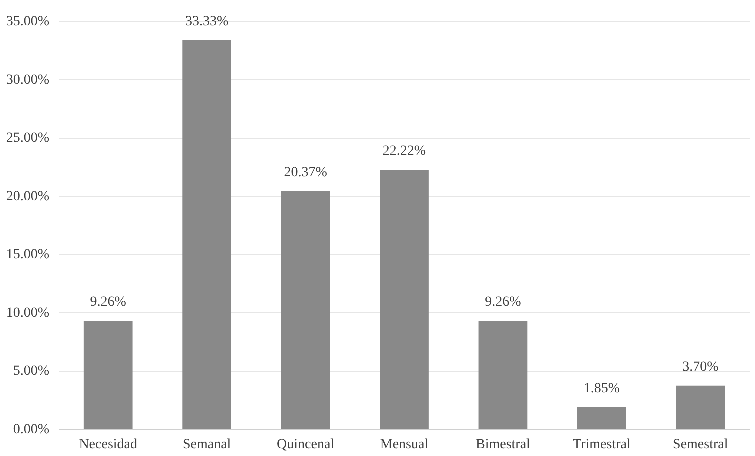 This screenshot has width=755, height=456. Describe the element at coordinates (207, 22) in the screenshot. I see `data-label: 33.33%` at that location.